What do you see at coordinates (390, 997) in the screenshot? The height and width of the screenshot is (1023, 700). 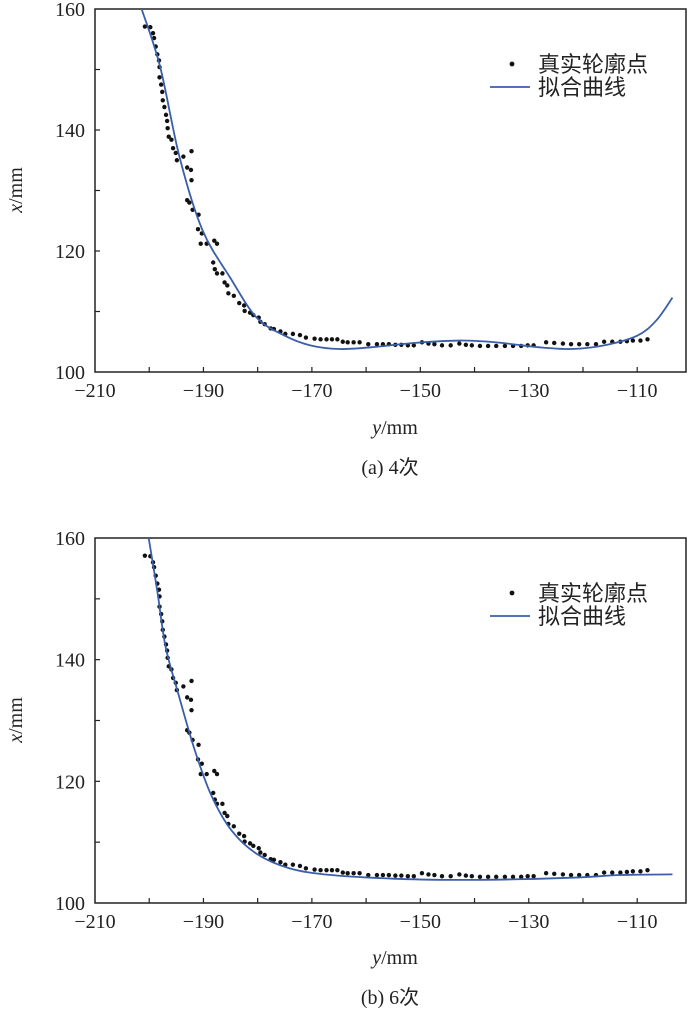 I see `chart-caption: (b) 6次` at bounding box center [390, 997].